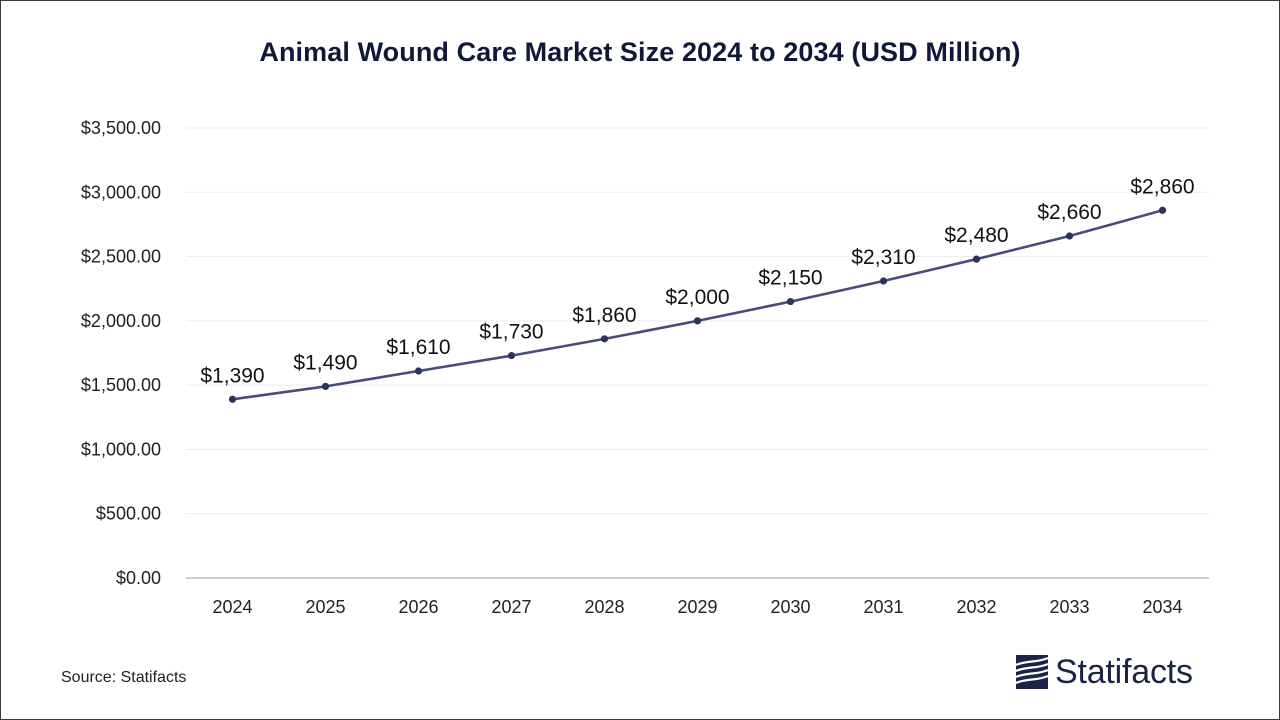  What do you see at coordinates (121, 257) in the screenshot?
I see `y-tick-label: $2,500.00` at bounding box center [121, 257].